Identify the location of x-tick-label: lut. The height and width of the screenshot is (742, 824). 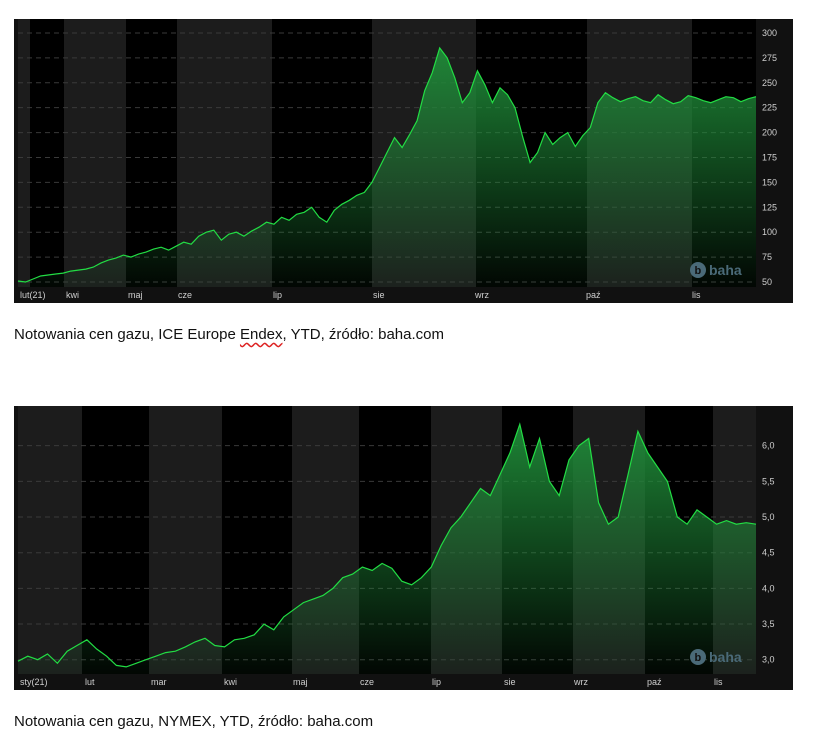
(90, 682).